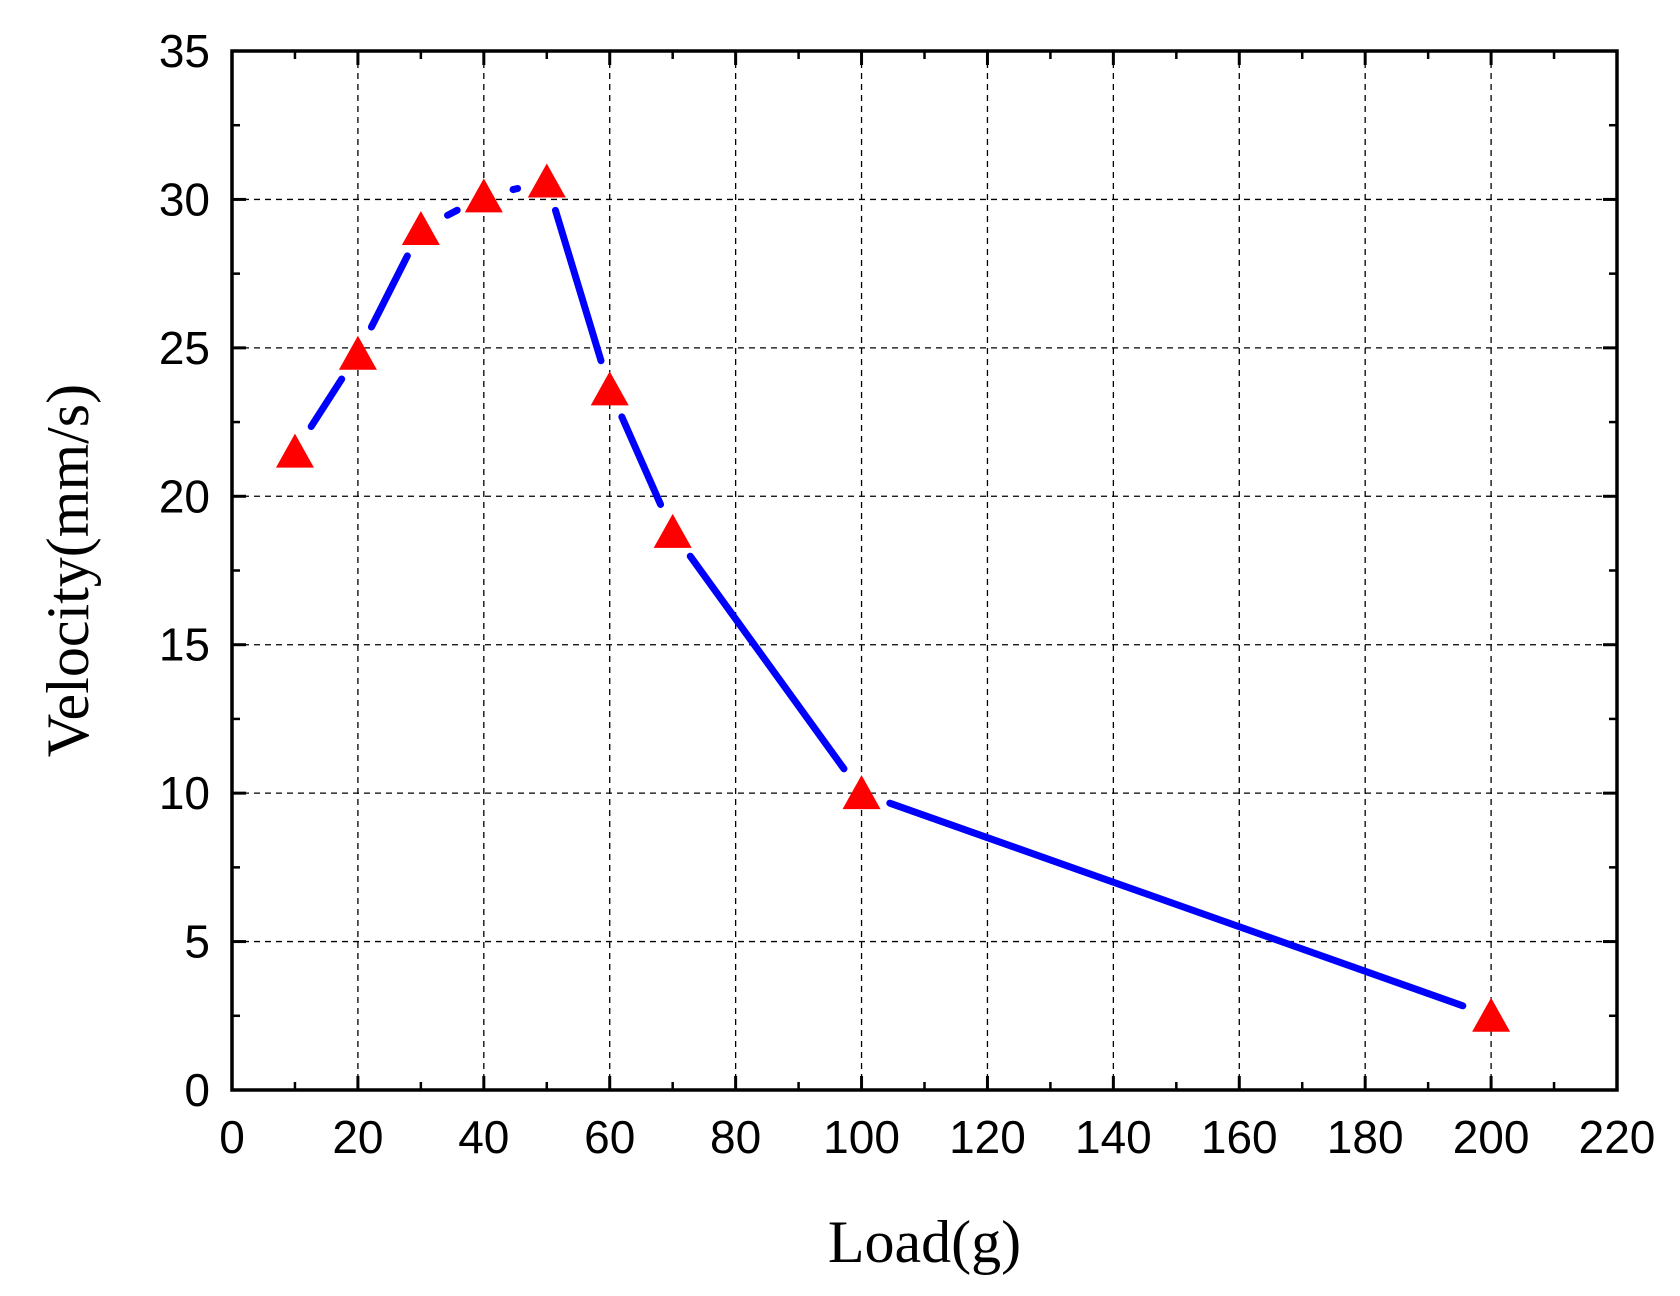 The image size is (1680, 1296). What do you see at coordinates (232, 1137) in the screenshot?
I see `x-tick-label: 0` at bounding box center [232, 1137].